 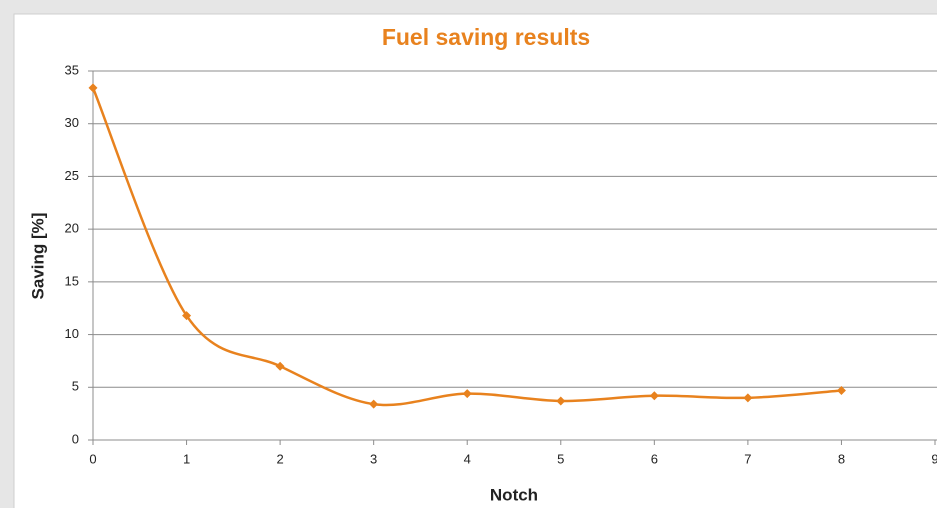 What do you see at coordinates (747, 458) in the screenshot?
I see `x-tick-label: 7` at bounding box center [747, 458].